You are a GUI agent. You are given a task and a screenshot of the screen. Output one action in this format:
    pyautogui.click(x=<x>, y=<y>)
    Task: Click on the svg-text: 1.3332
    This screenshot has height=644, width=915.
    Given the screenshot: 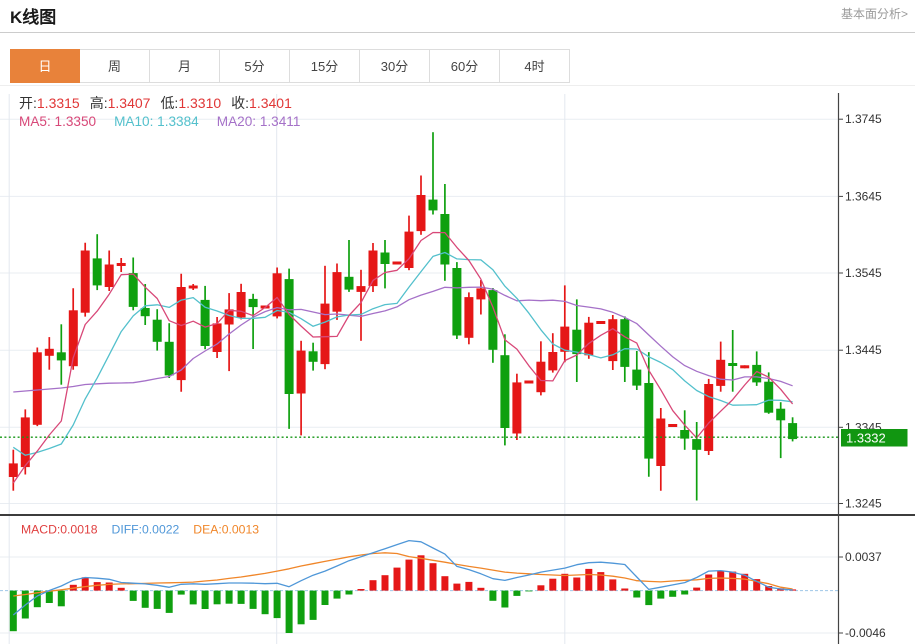 What is the action you would take?
    pyautogui.click(x=866, y=438)
    